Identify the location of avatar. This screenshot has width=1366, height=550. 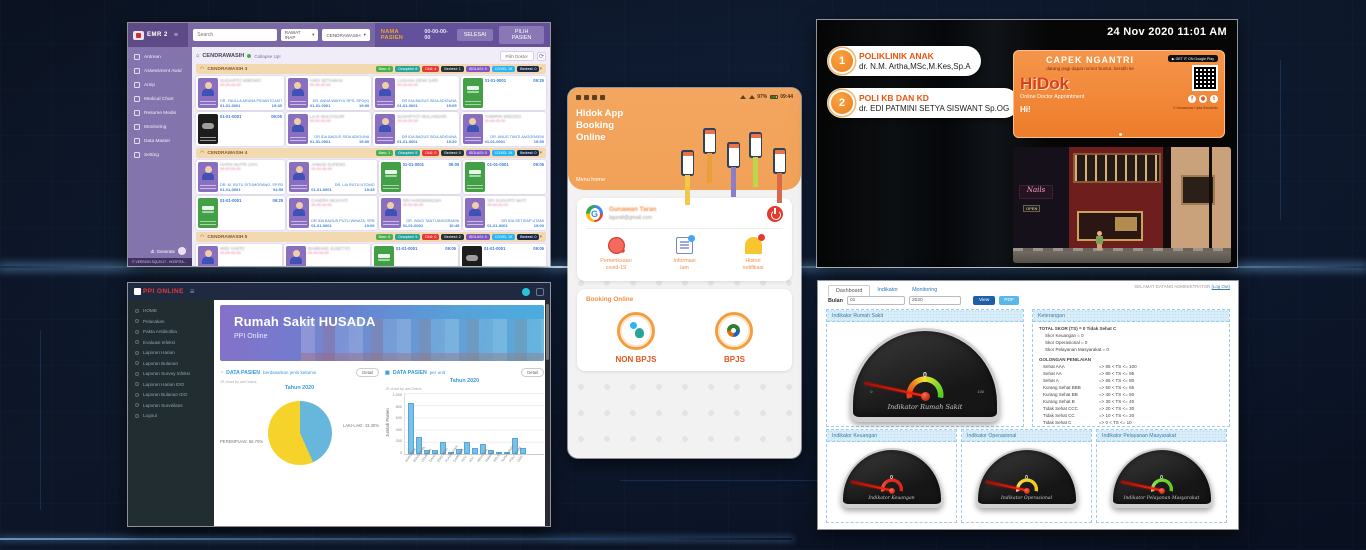
(526, 291).